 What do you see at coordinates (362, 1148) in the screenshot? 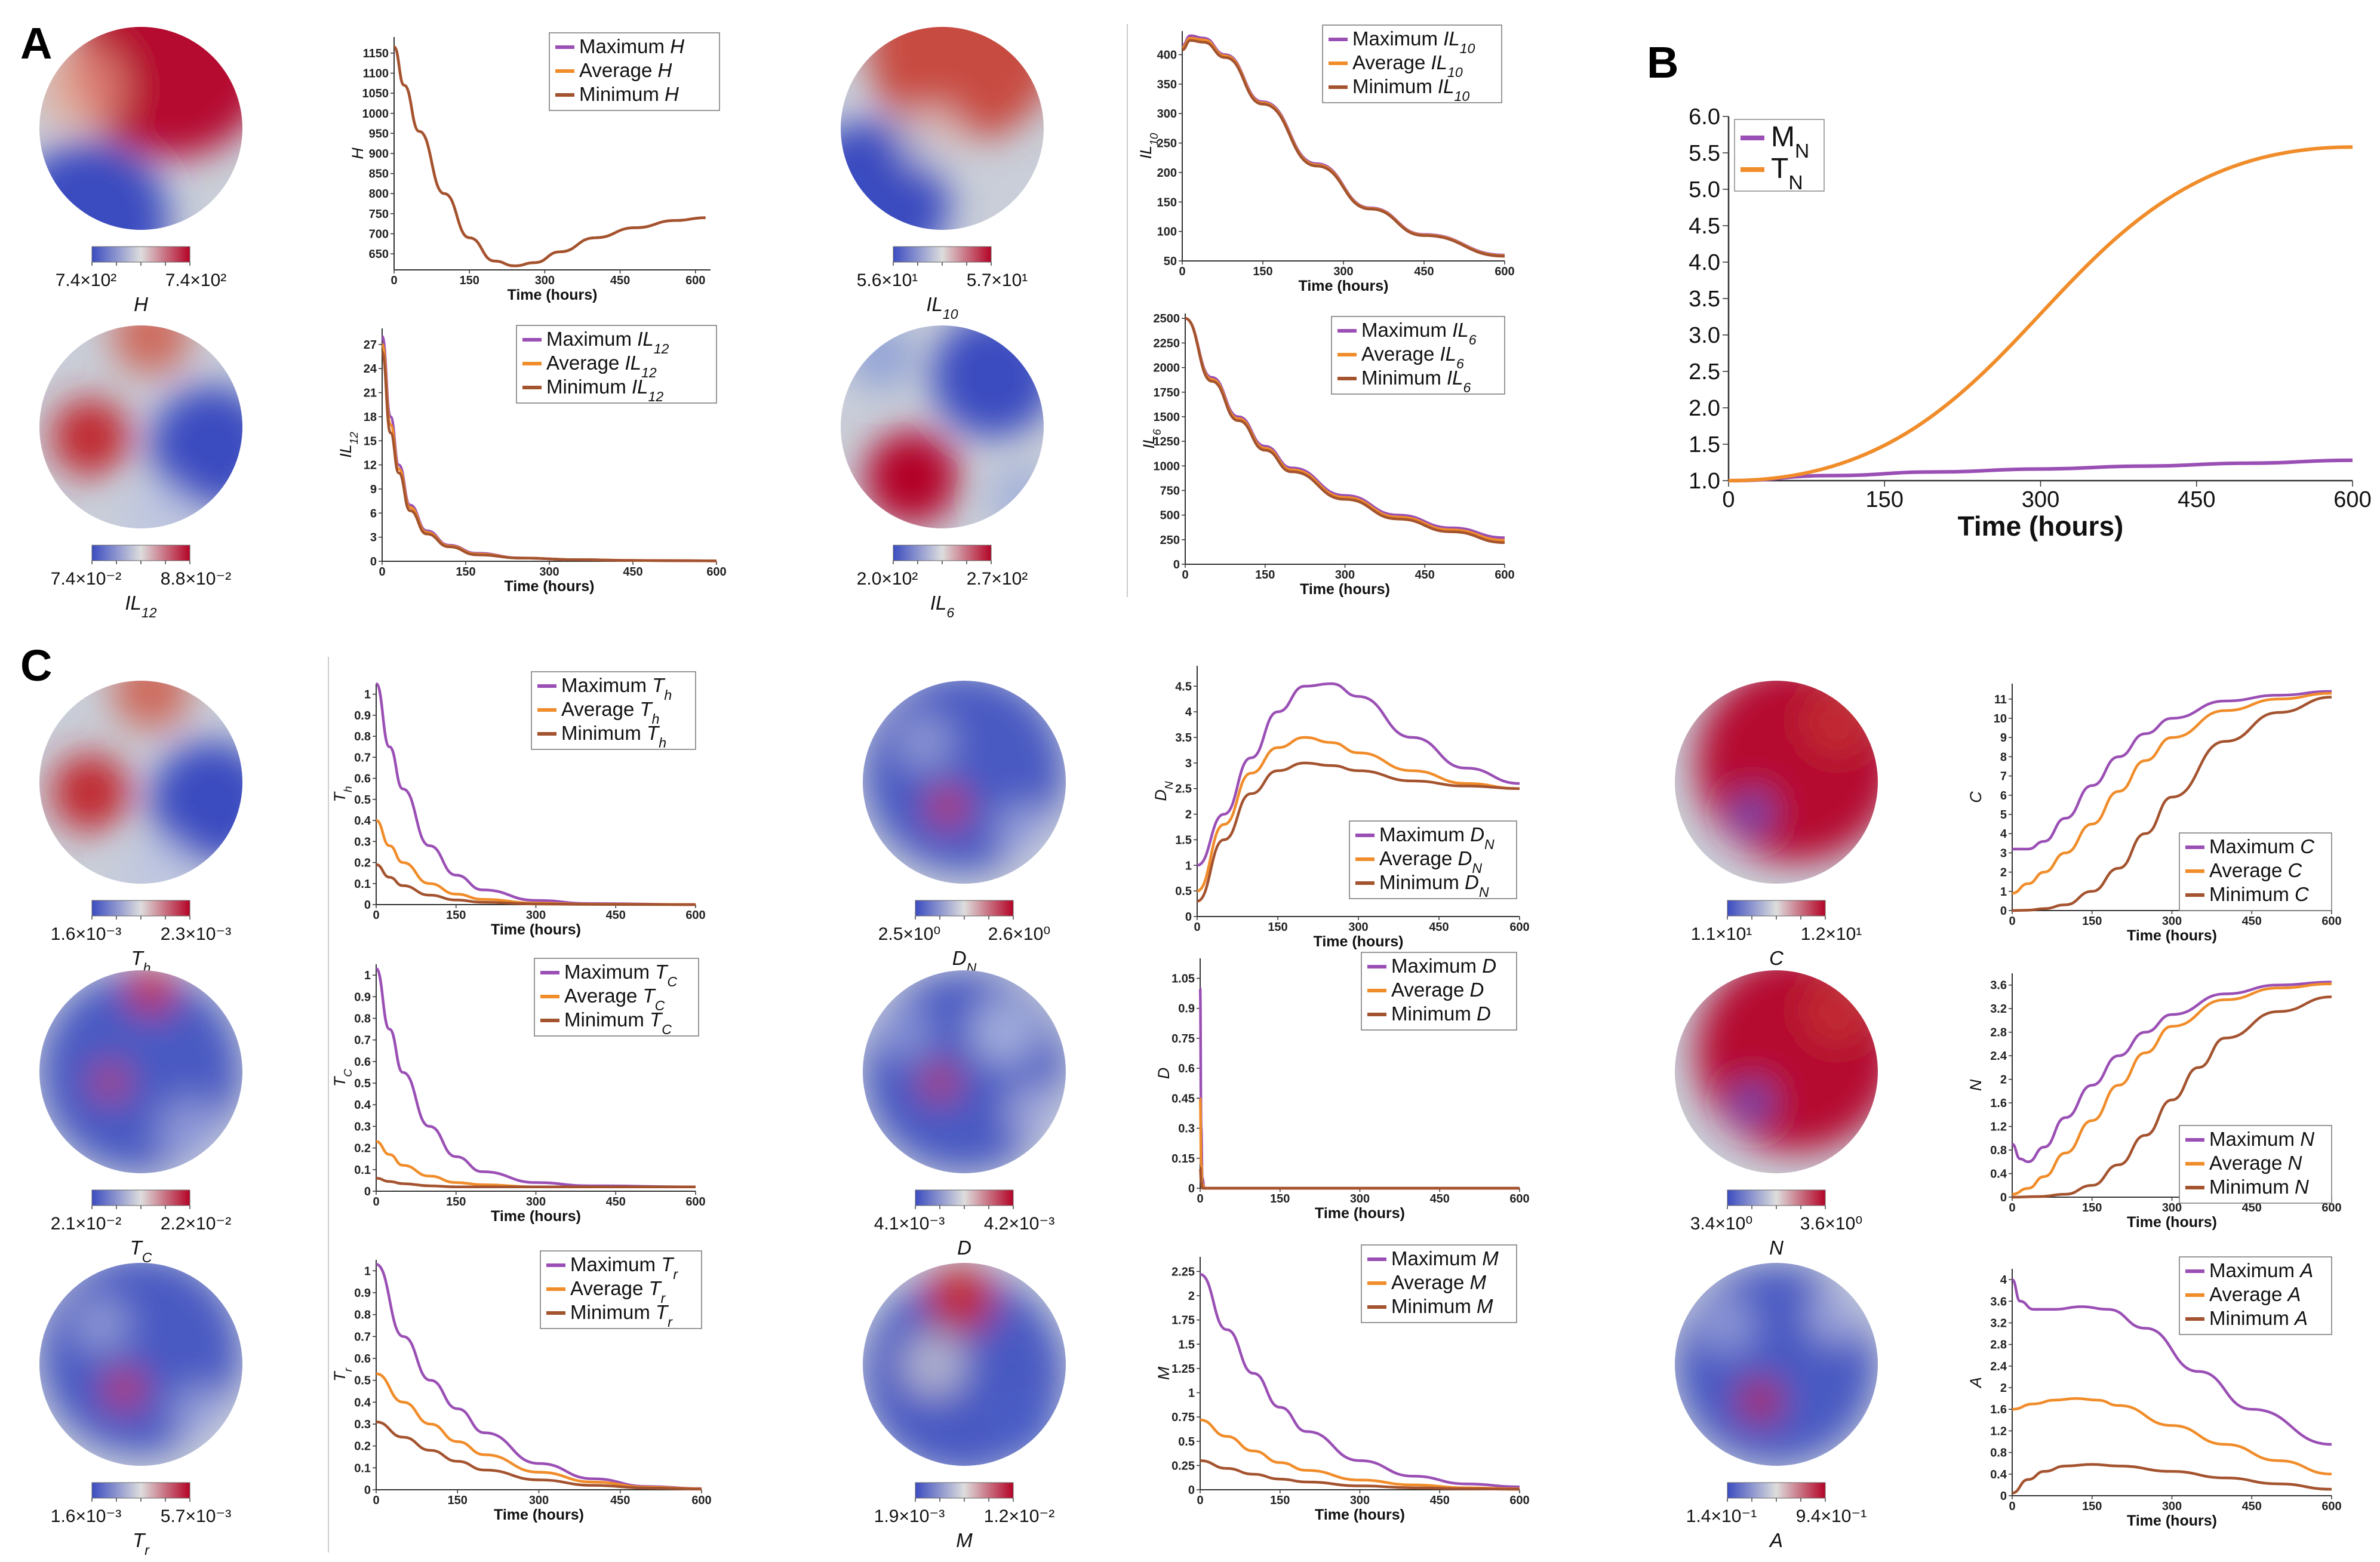
I see `y-tick-label: 0.2` at bounding box center [362, 1148].